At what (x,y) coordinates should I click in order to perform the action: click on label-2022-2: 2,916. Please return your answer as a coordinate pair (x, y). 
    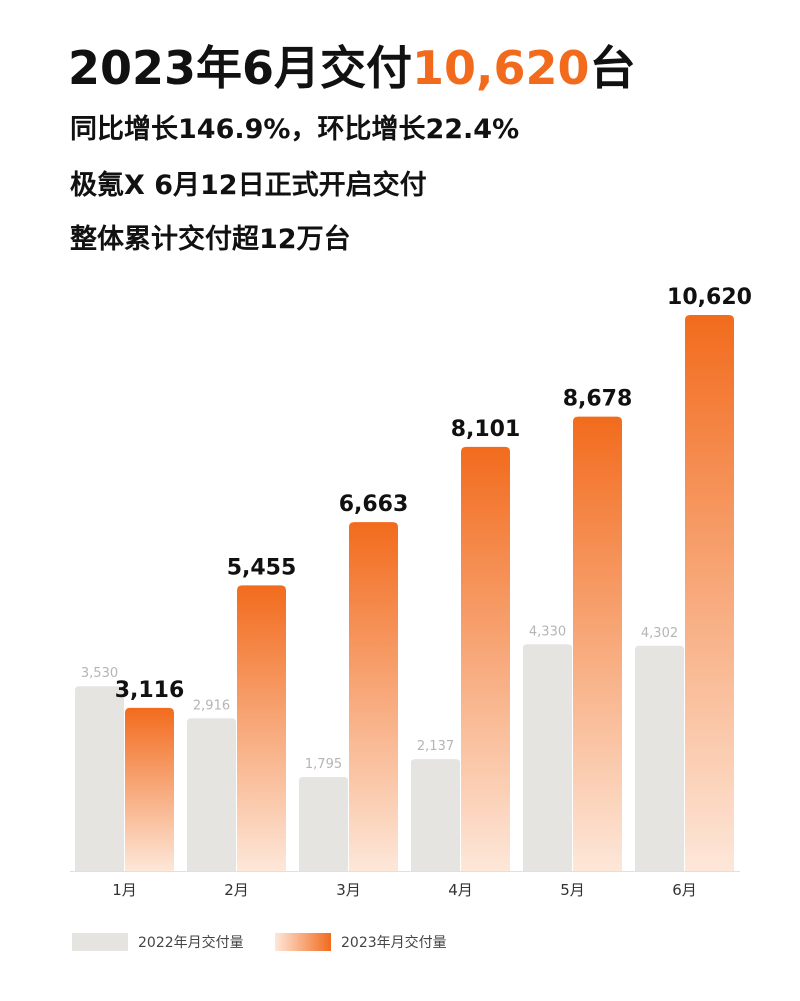
    Looking at the image, I should click on (211, 705).